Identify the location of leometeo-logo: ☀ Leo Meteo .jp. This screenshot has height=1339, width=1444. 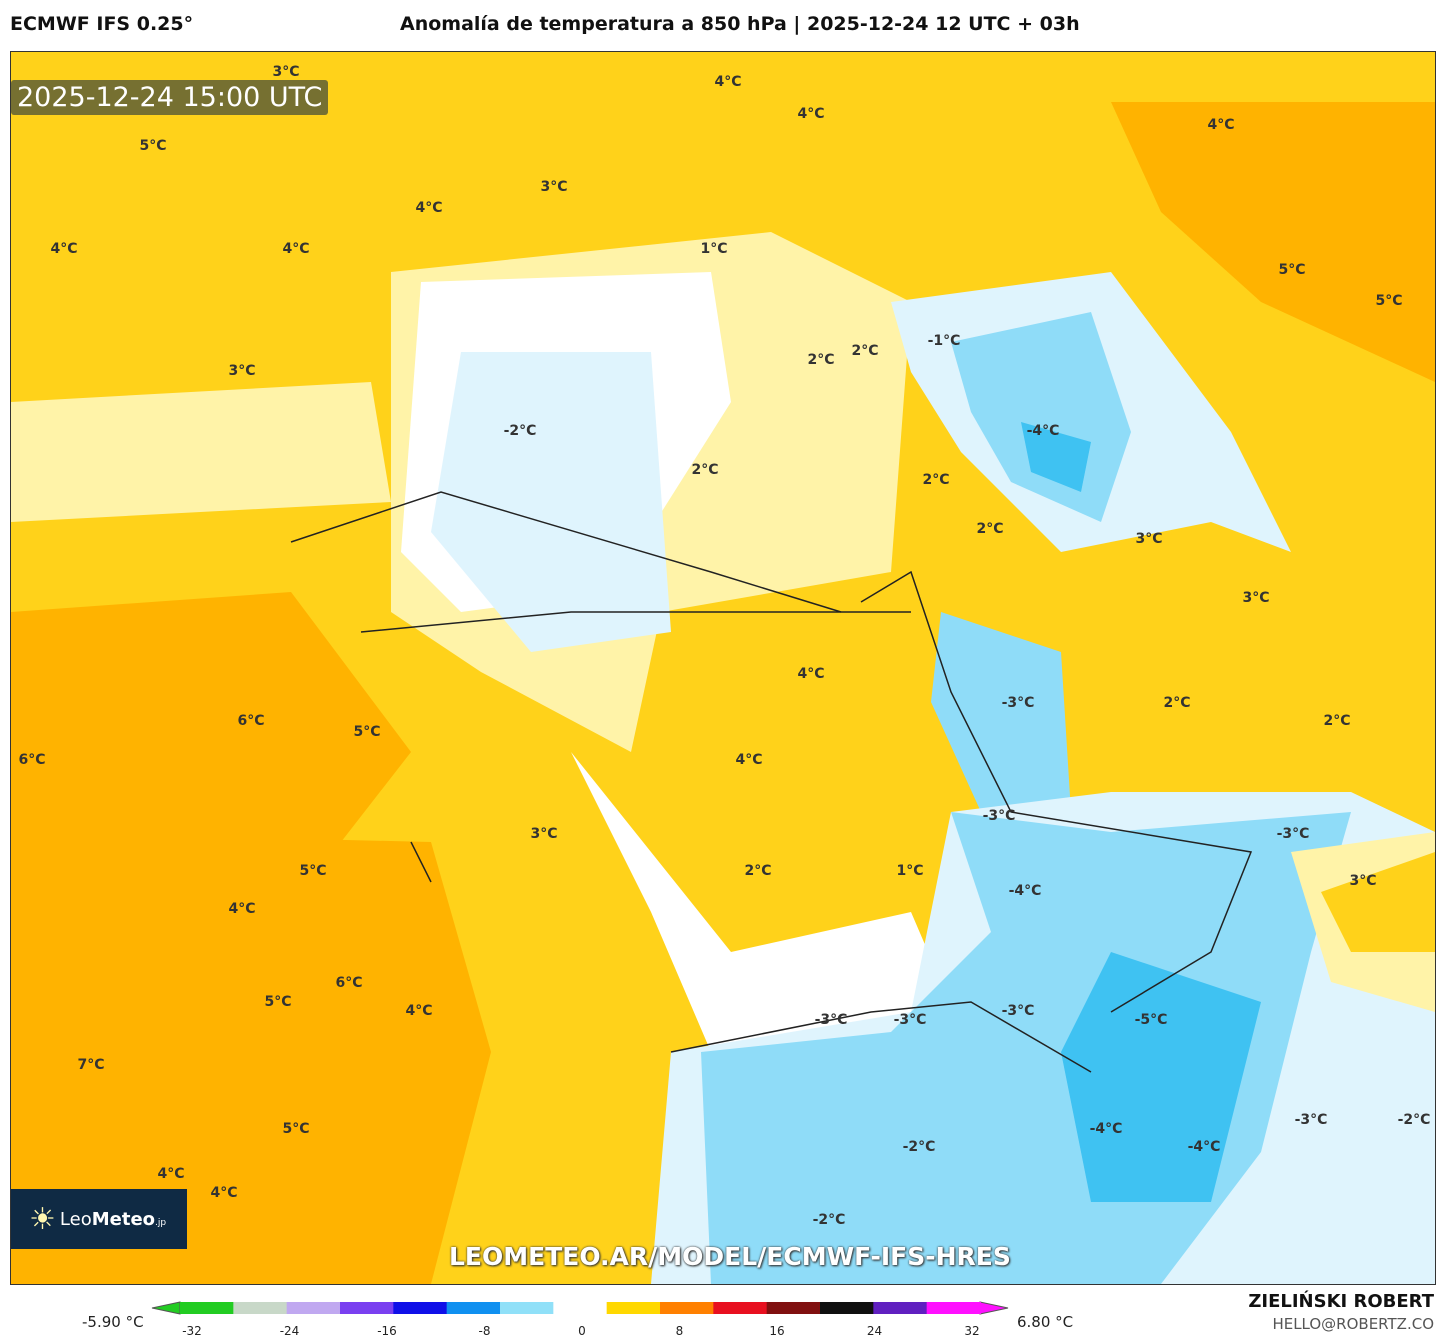
(99, 1219).